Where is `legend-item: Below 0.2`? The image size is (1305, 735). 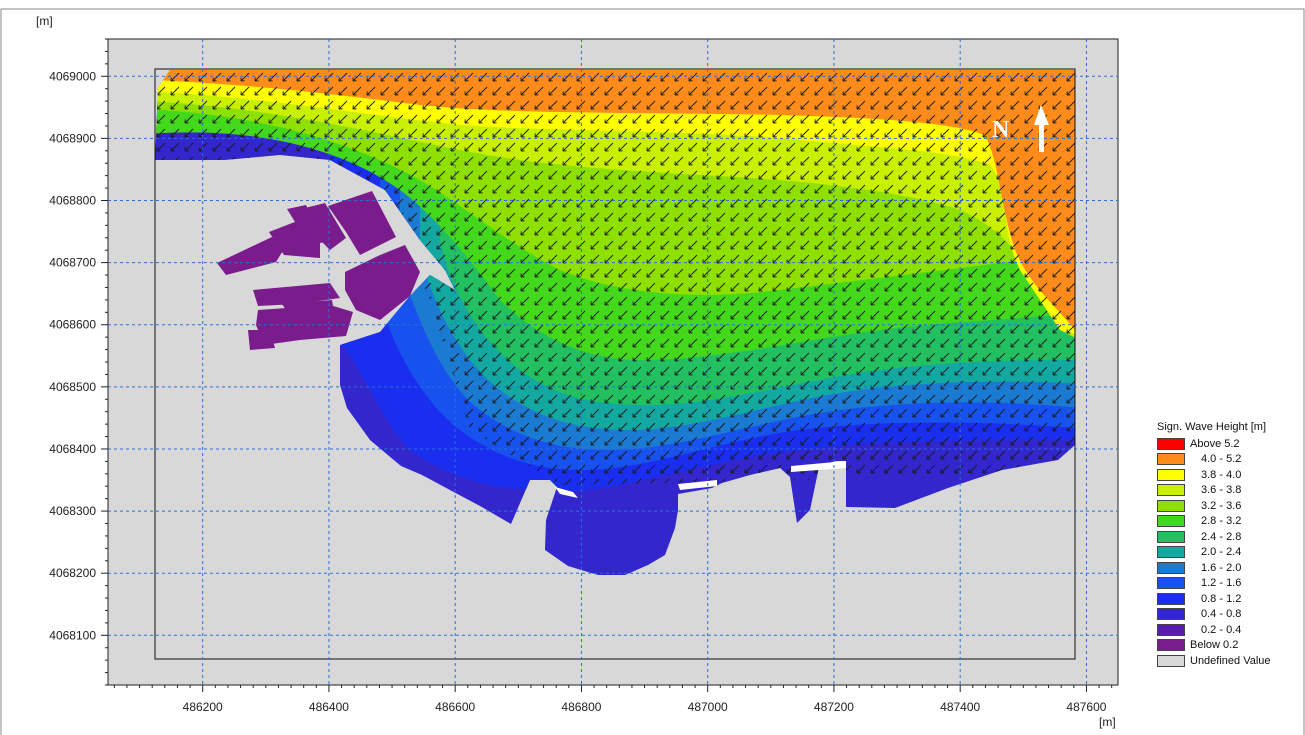 legend-item: Below 0.2 is located at coordinates (1227, 646).